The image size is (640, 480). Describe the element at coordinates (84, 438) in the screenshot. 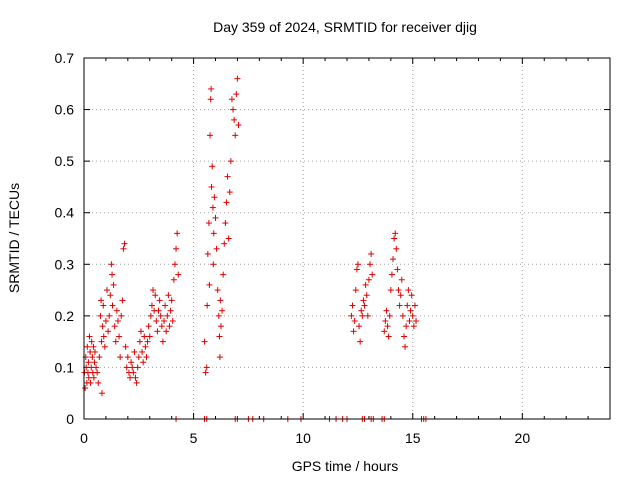

I see `x-tick-label: 0` at that location.